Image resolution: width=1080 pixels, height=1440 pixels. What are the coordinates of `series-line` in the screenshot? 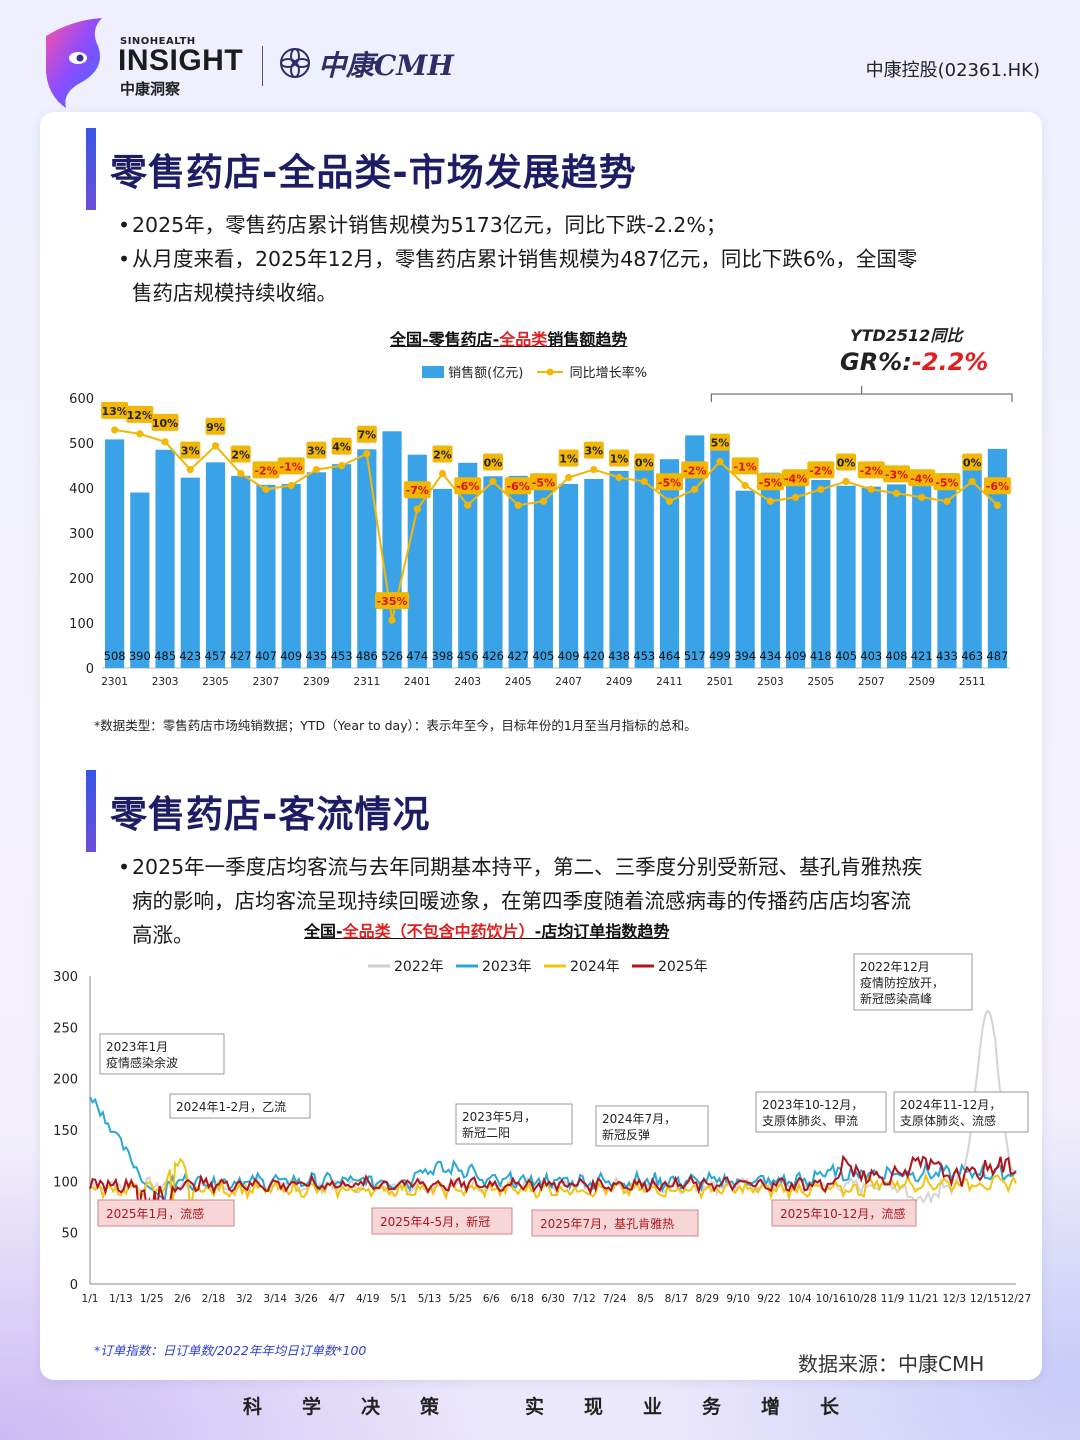 It's located at (553, 1186).